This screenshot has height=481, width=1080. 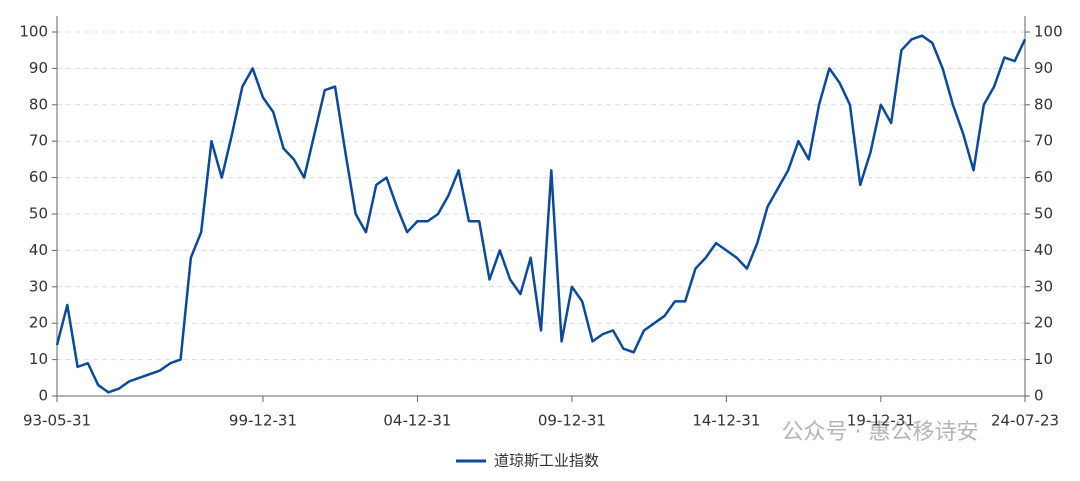 I want to click on y2-tick-label: 70, so click(x=1043, y=141).